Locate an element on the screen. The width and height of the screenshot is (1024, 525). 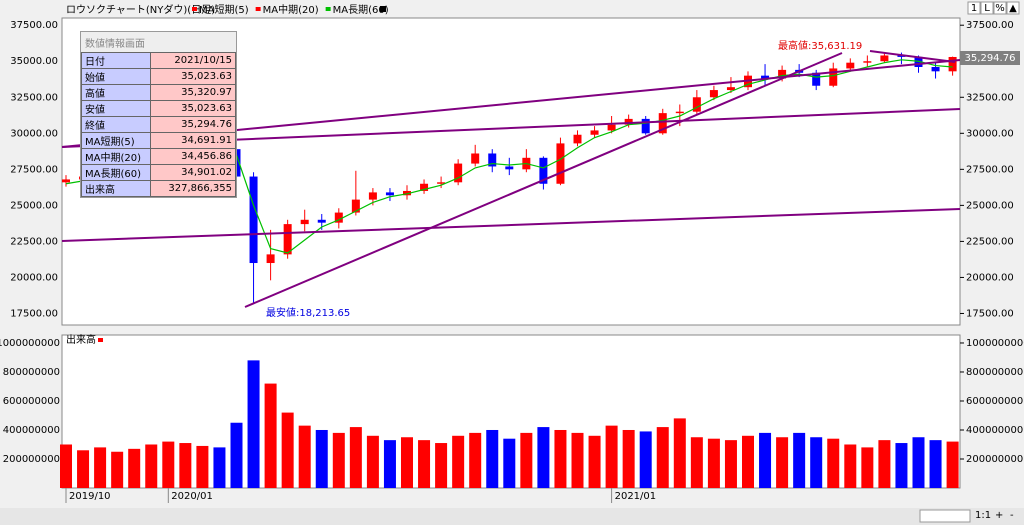
toolbar-button-label: 1 is located at coordinates (974, 8).